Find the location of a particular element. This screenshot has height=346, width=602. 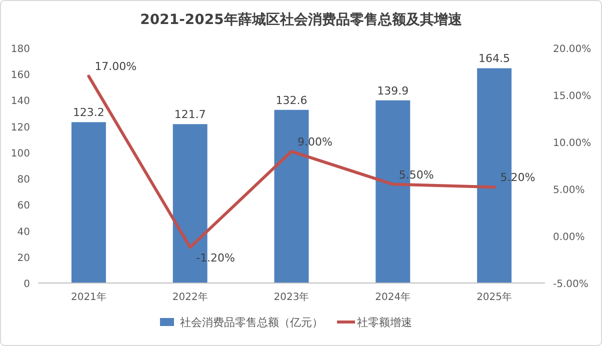

y-tick-label: 180 is located at coordinates (20, 49).